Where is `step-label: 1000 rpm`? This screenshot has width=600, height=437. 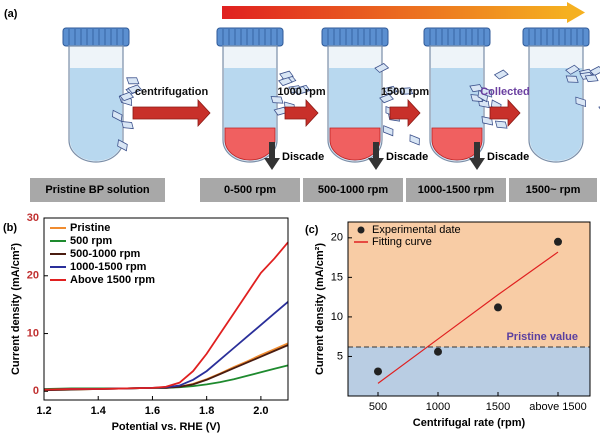 step-label: 1000 rpm is located at coordinates (301, 92).